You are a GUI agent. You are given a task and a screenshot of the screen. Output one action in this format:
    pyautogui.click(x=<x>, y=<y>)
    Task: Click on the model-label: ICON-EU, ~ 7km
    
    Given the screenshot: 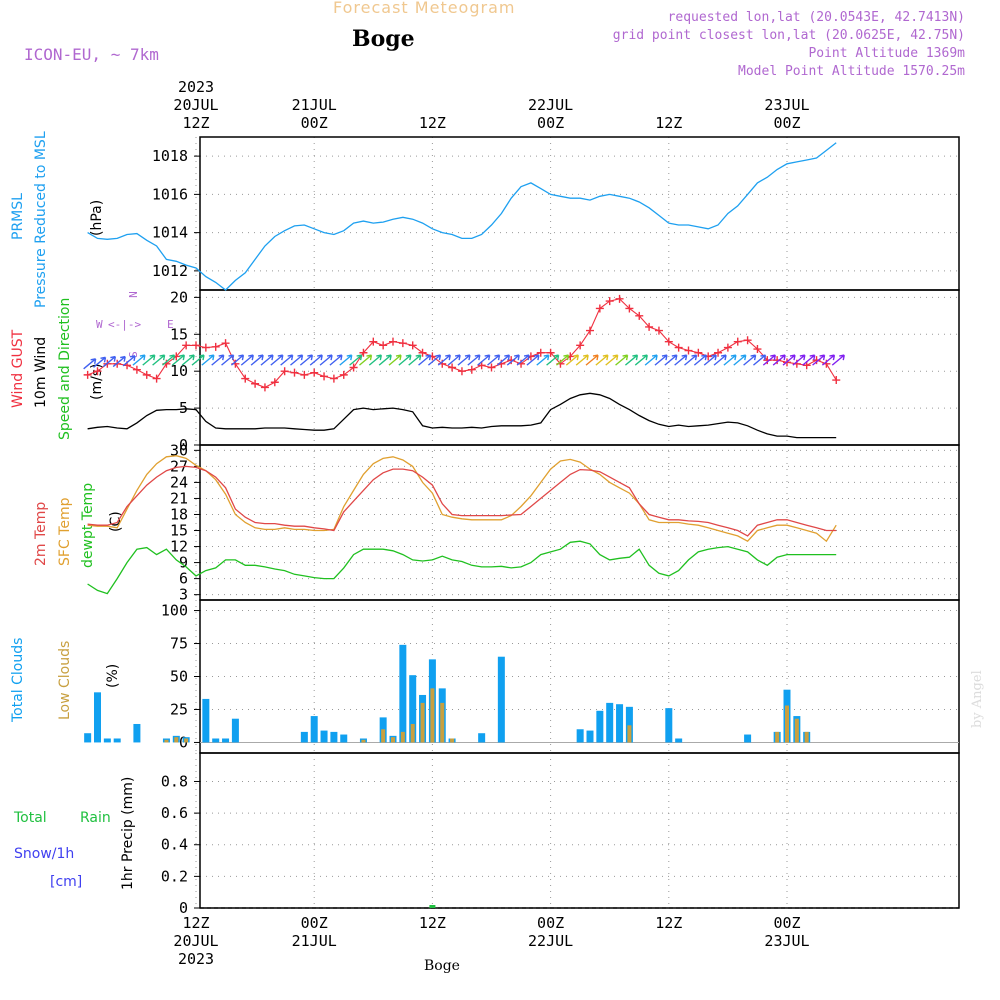 What is the action you would take?
    pyautogui.click(x=91, y=54)
    